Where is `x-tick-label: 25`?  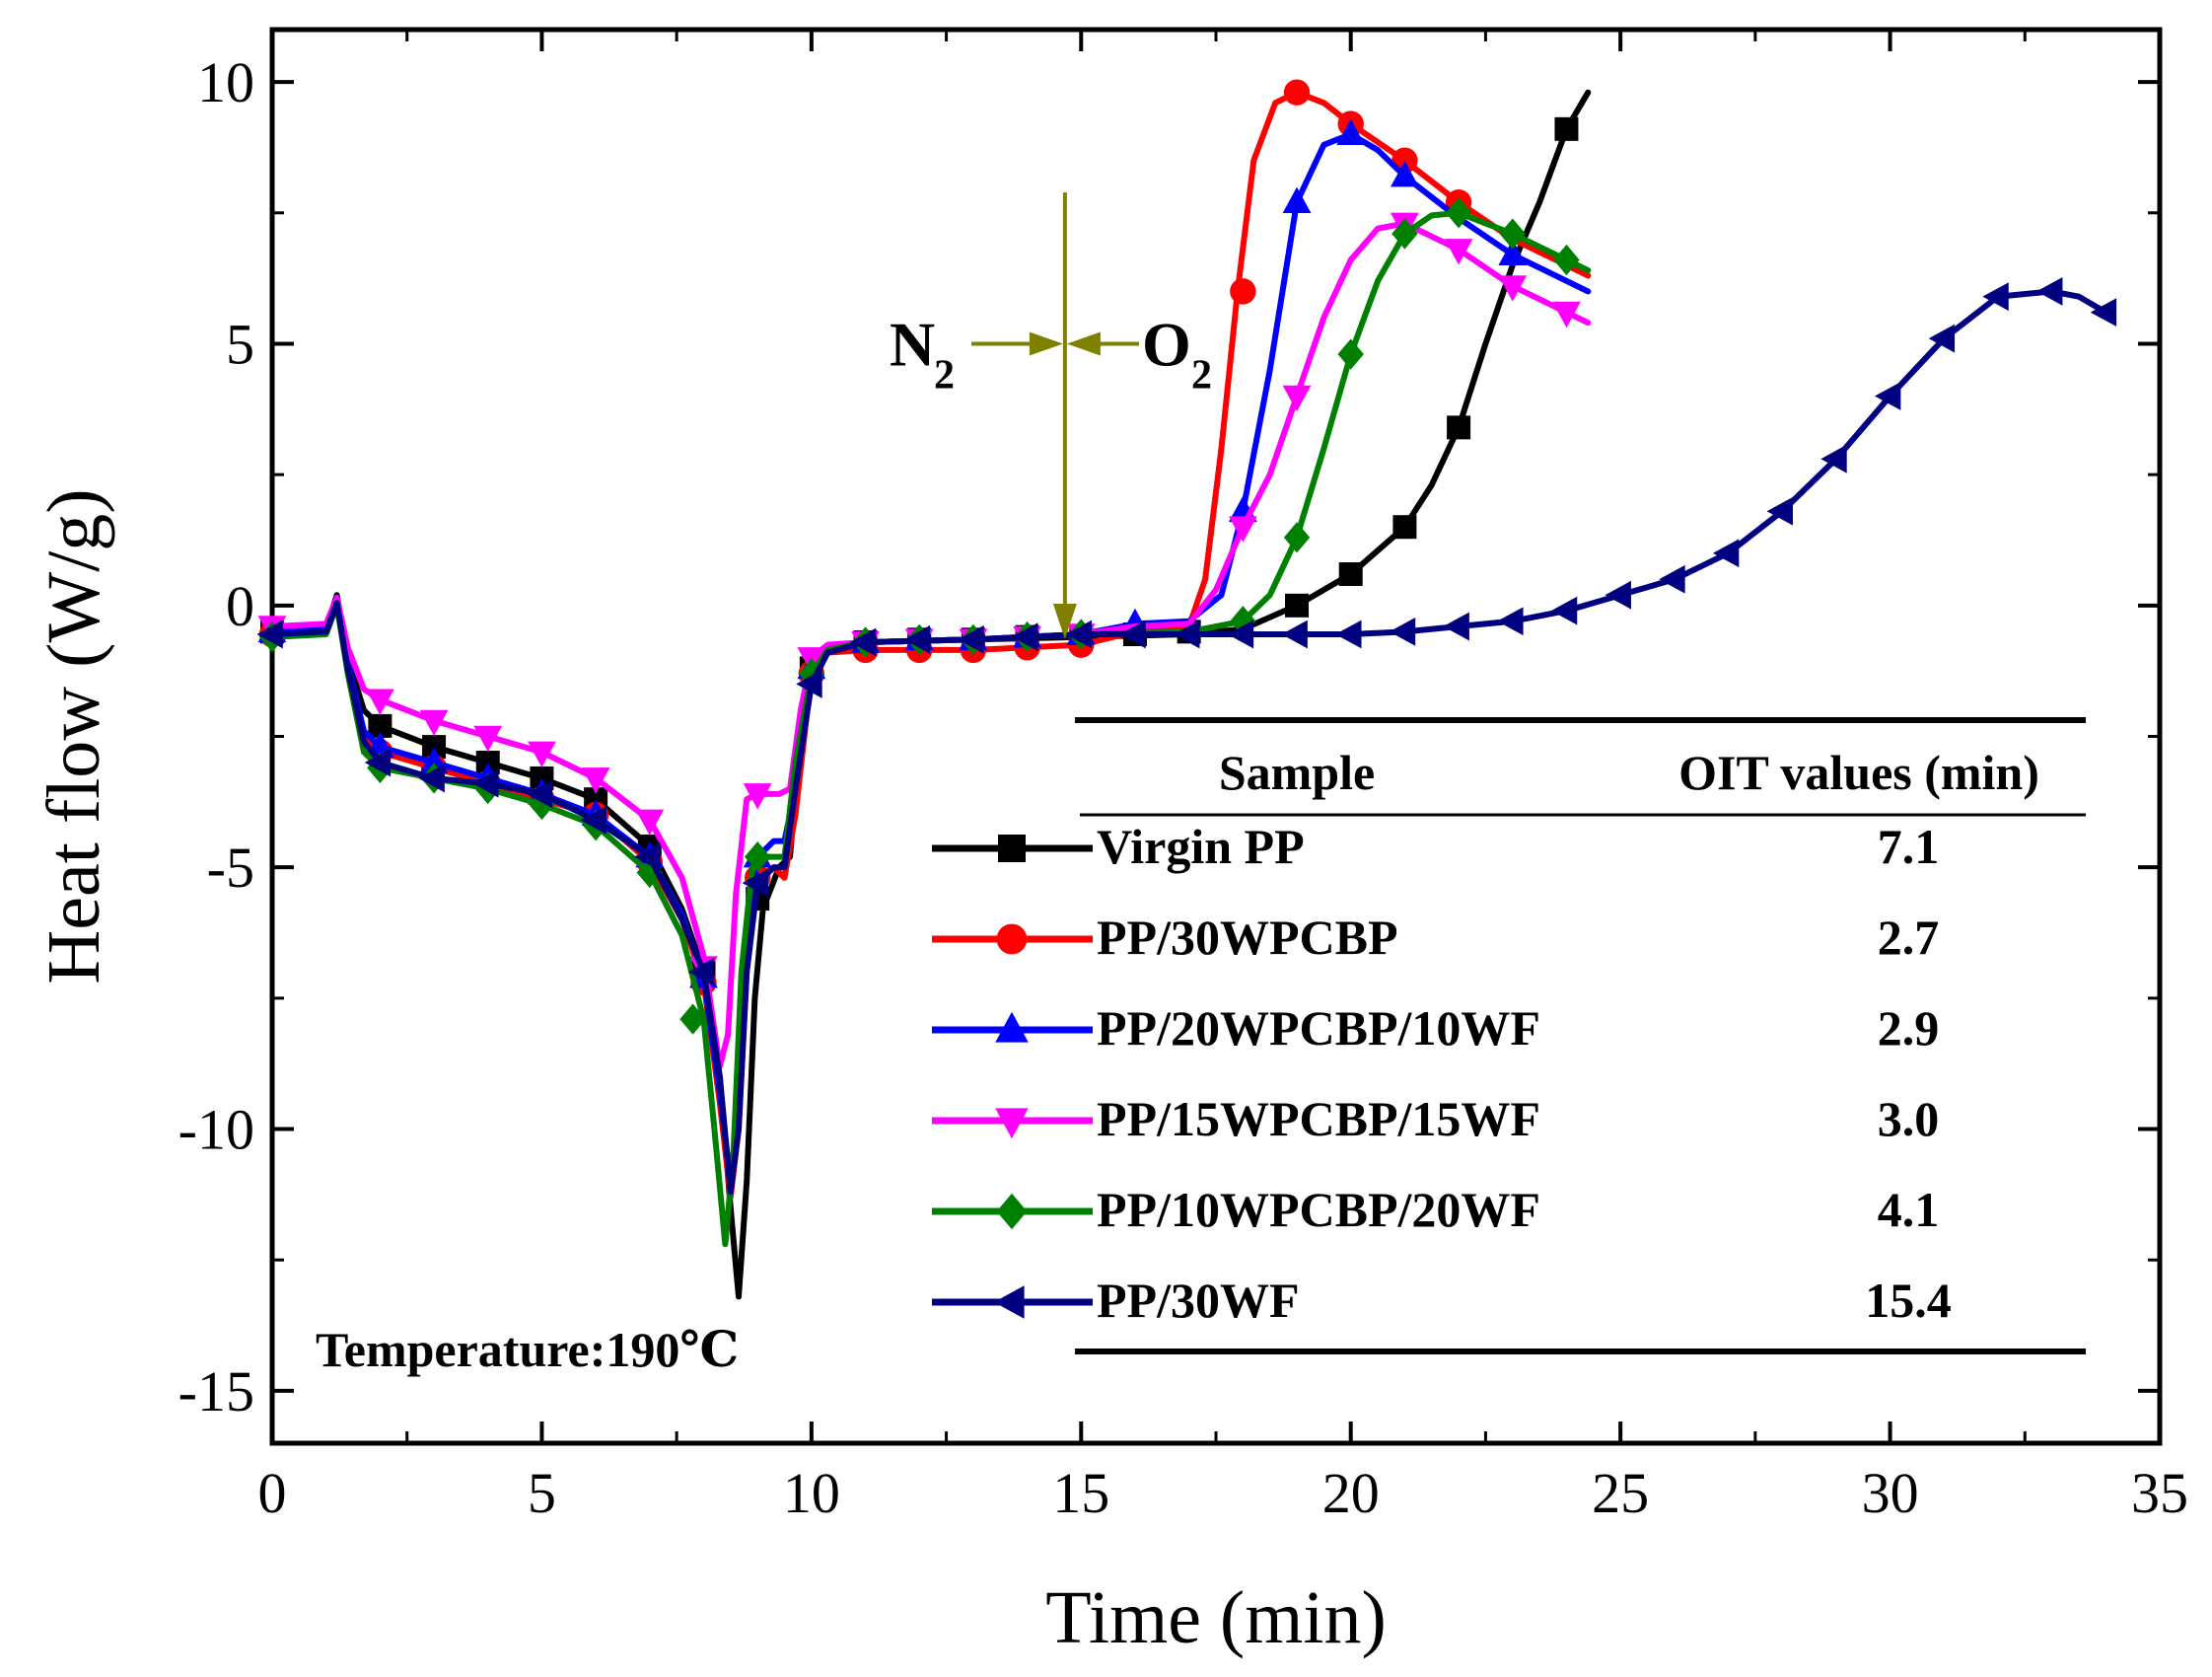
x-tick-label: 25 is located at coordinates (1620, 1493).